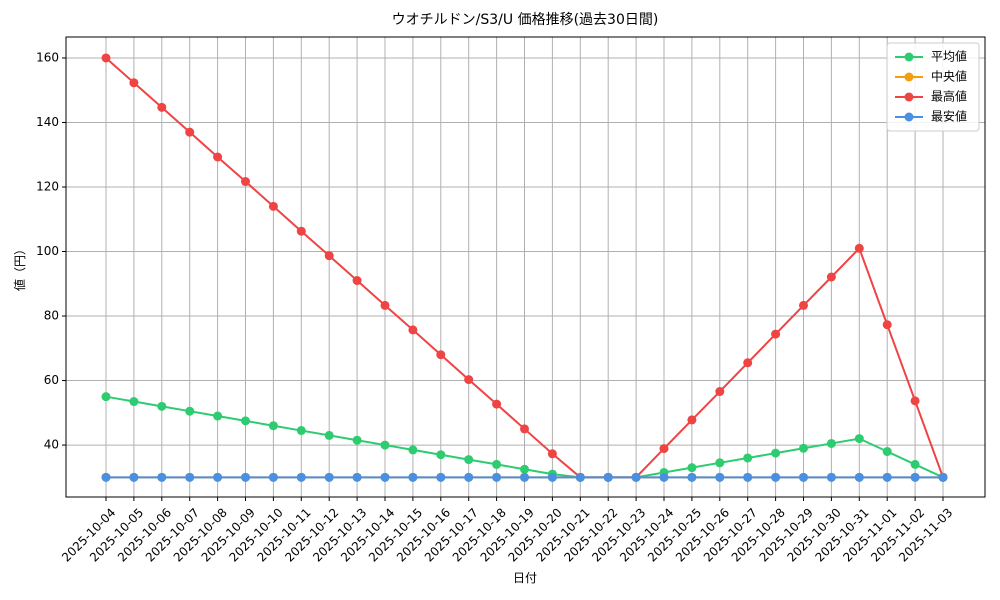 Image resolution: width=1000 pixels, height=600 pixels. Describe the element at coordinates (949, 56) in the screenshot. I see `legend-label: 平均値` at that location.